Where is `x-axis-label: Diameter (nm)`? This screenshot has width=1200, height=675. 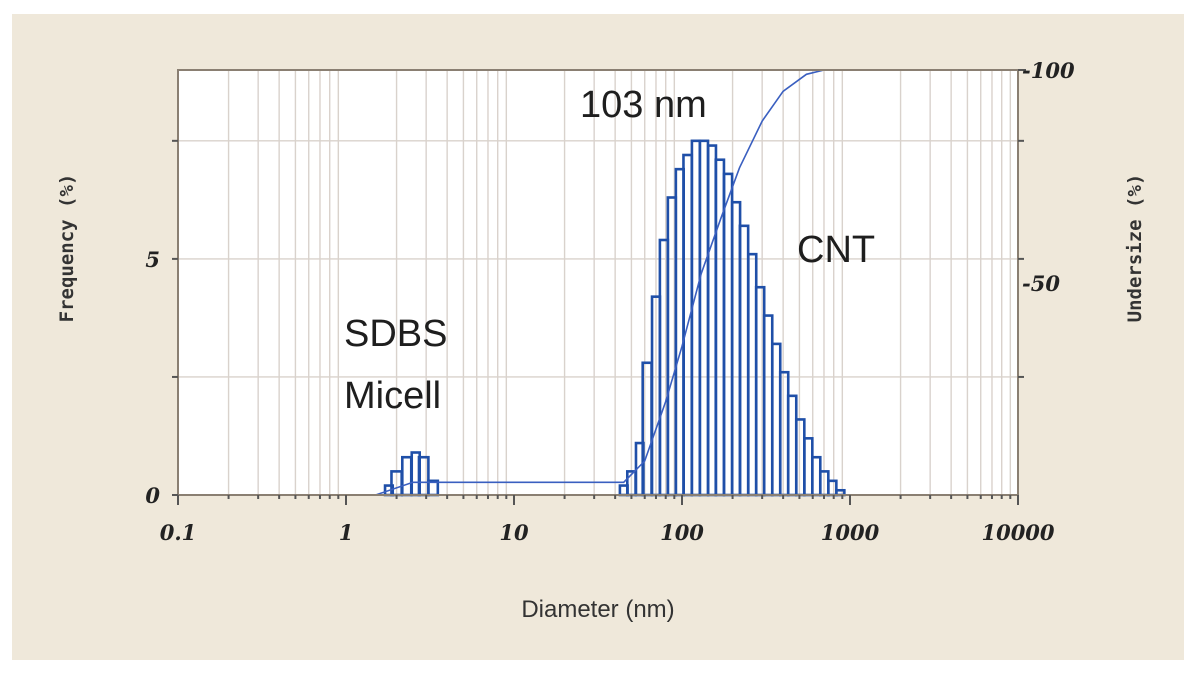 x-axis-label: Diameter (nm) is located at coordinates (597, 609).